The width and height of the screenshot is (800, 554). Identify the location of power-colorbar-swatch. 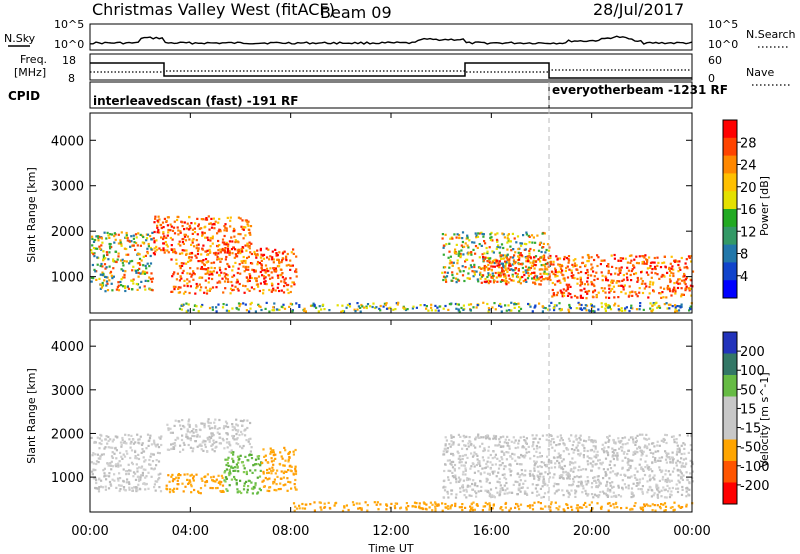
(730, 182).